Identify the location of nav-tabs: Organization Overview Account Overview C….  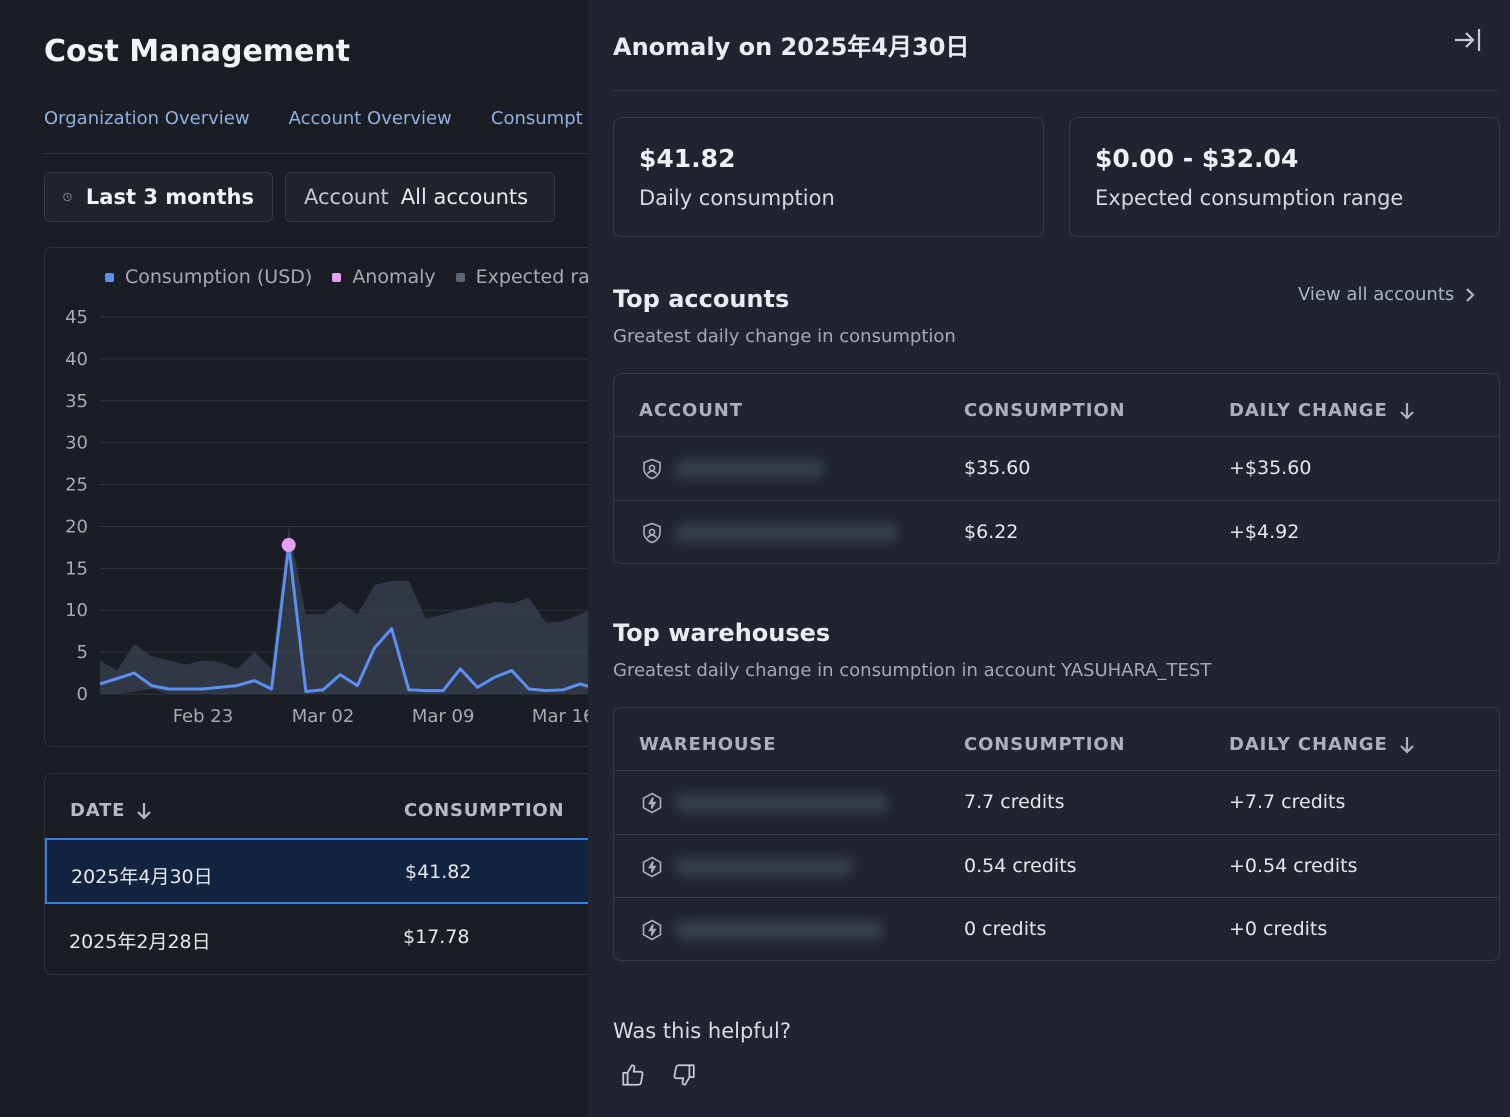
(317, 131).